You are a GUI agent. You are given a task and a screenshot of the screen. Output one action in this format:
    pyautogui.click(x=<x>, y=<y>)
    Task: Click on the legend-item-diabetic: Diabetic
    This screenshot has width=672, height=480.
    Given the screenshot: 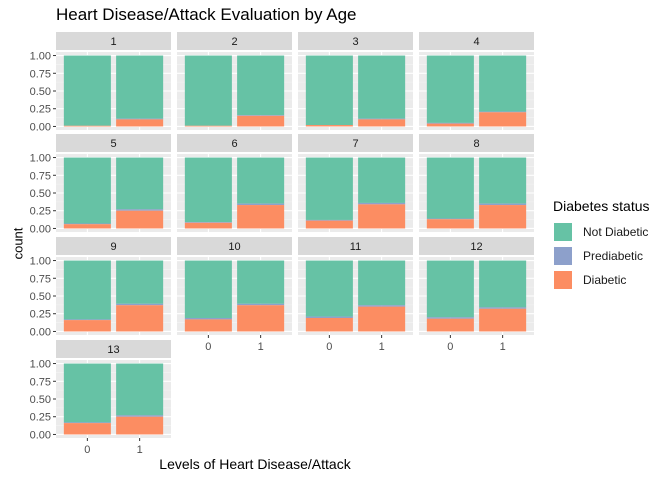 What is the action you would take?
    pyautogui.click(x=601, y=280)
    